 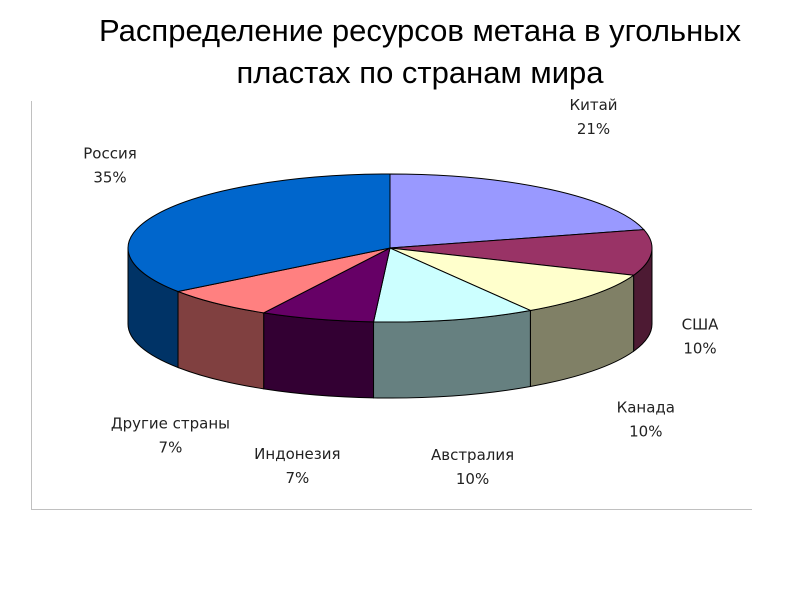 I want to click on slice-6-name: Другие страны, so click(x=170, y=424).